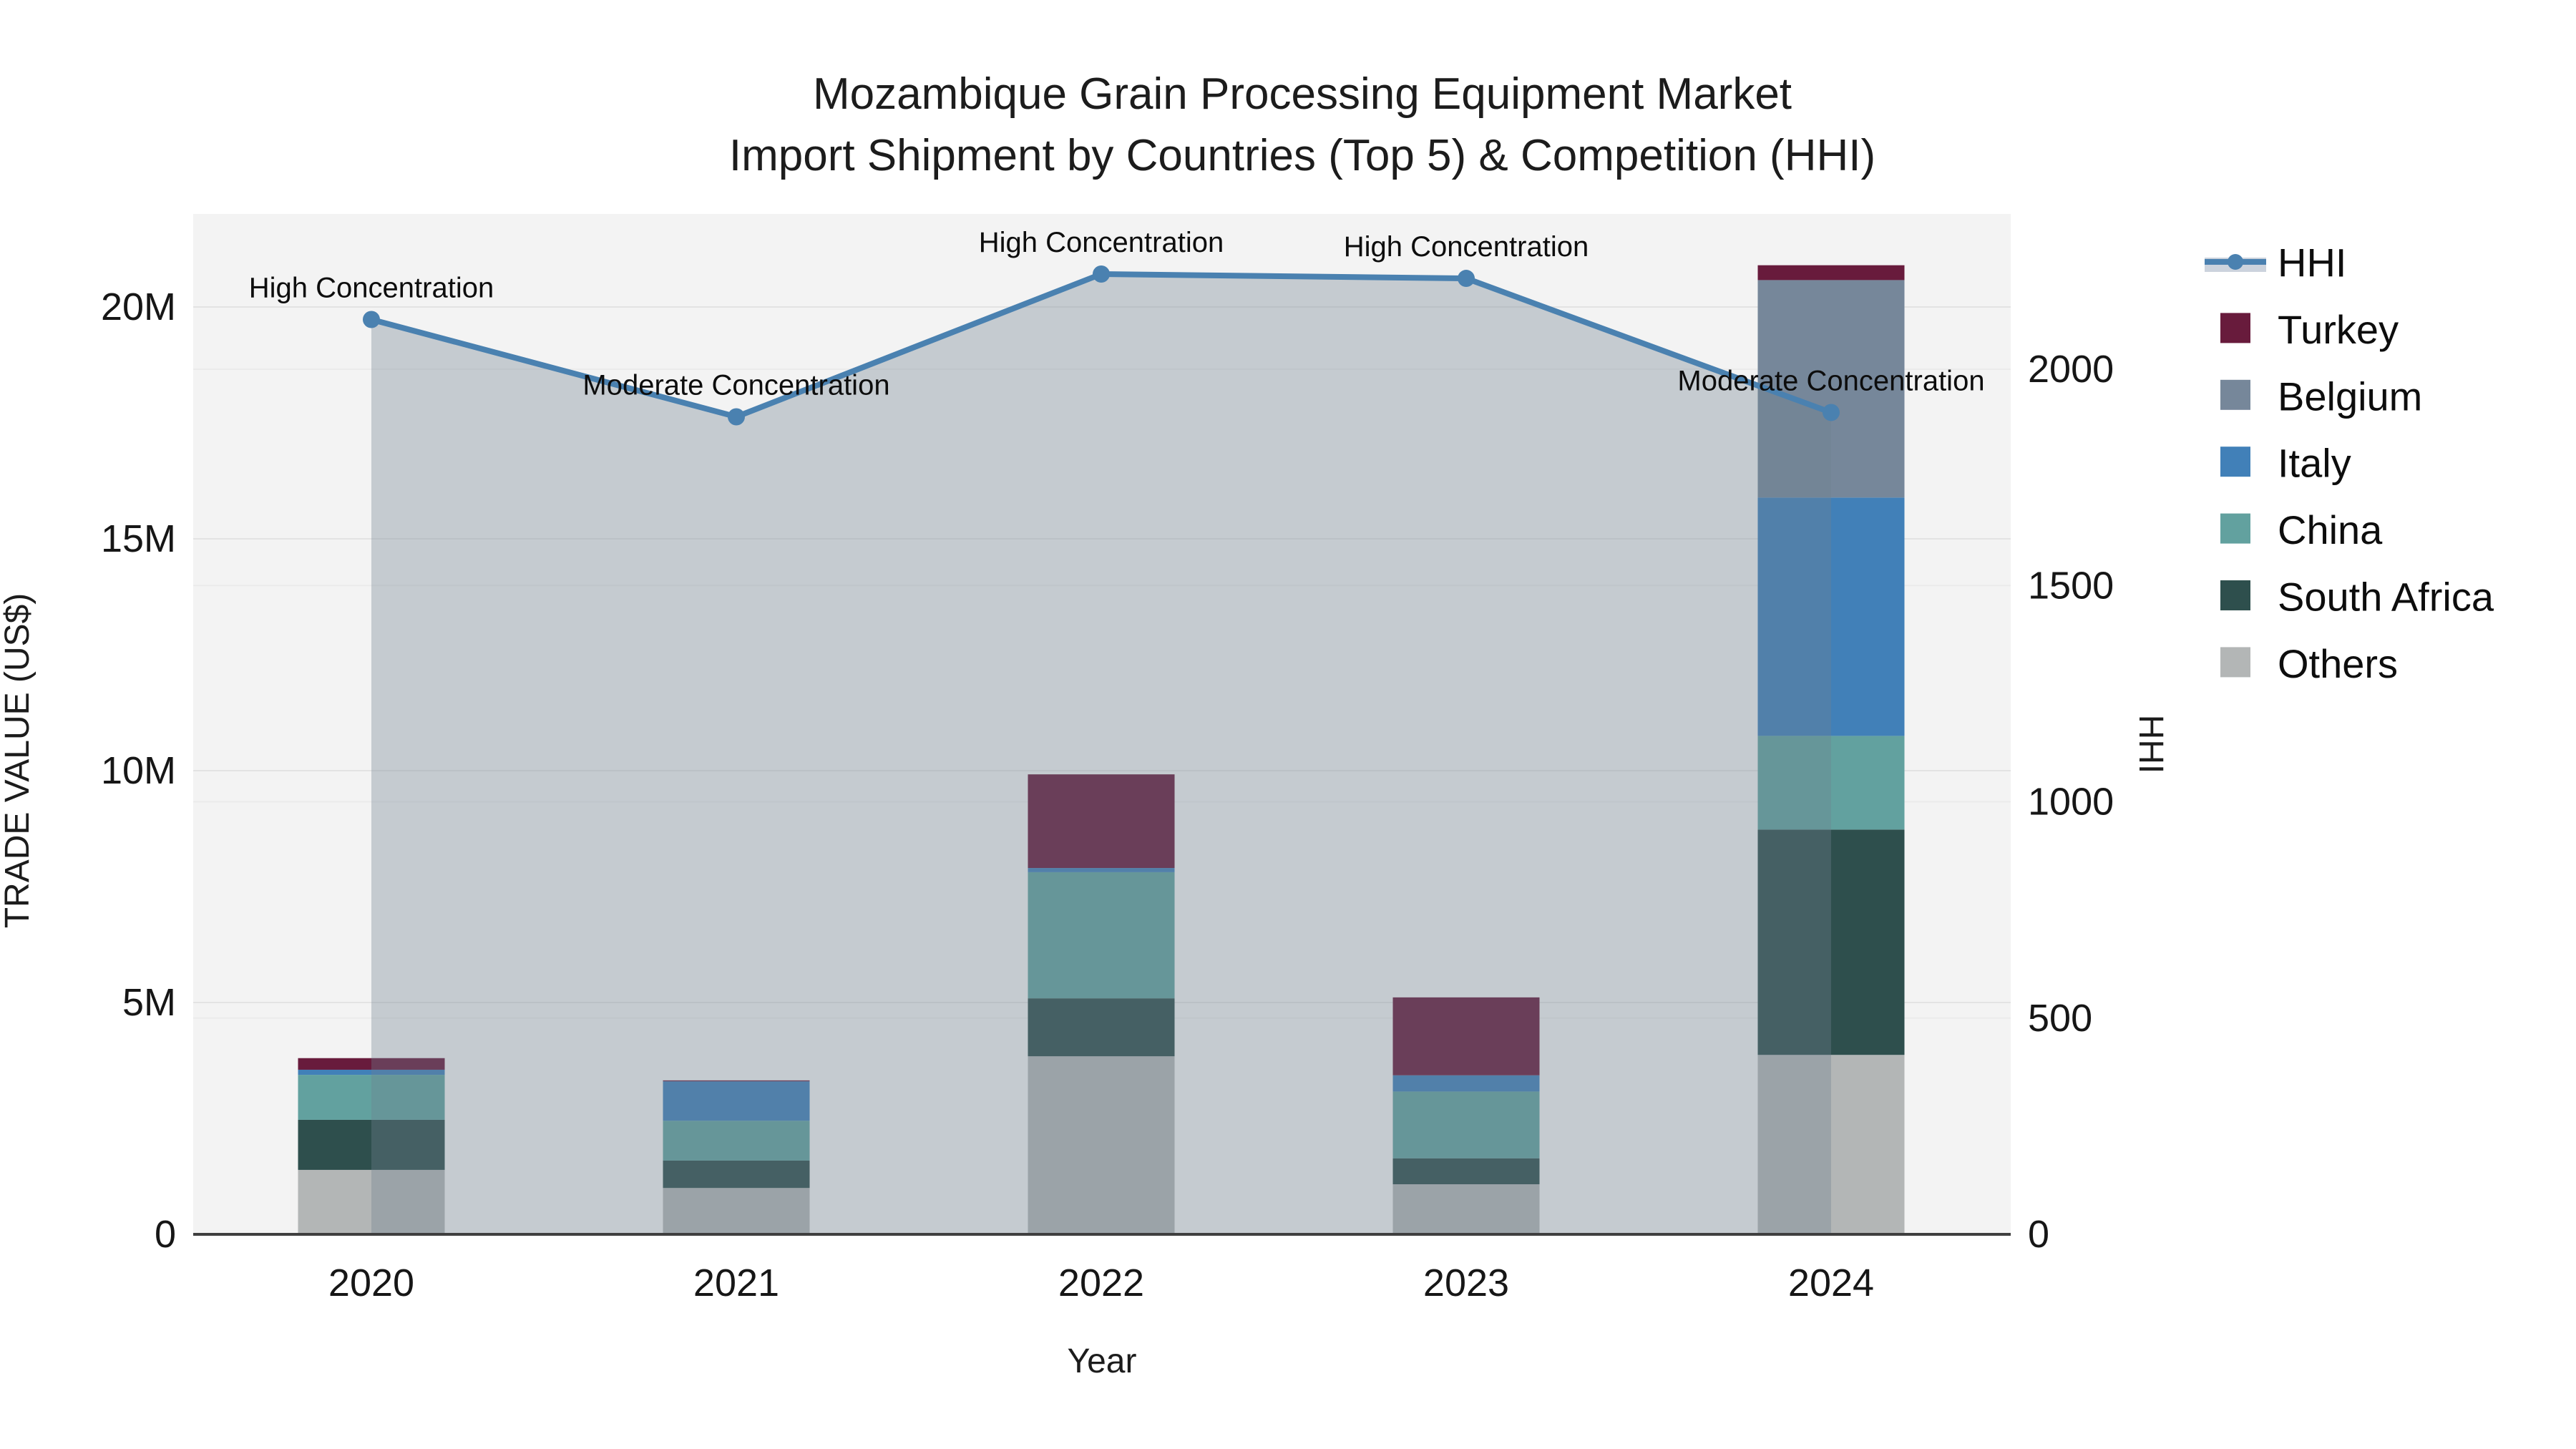 This screenshot has height=1449, width=2576. I want to click on y-axis-right-title: HHI, so click(2151, 744).